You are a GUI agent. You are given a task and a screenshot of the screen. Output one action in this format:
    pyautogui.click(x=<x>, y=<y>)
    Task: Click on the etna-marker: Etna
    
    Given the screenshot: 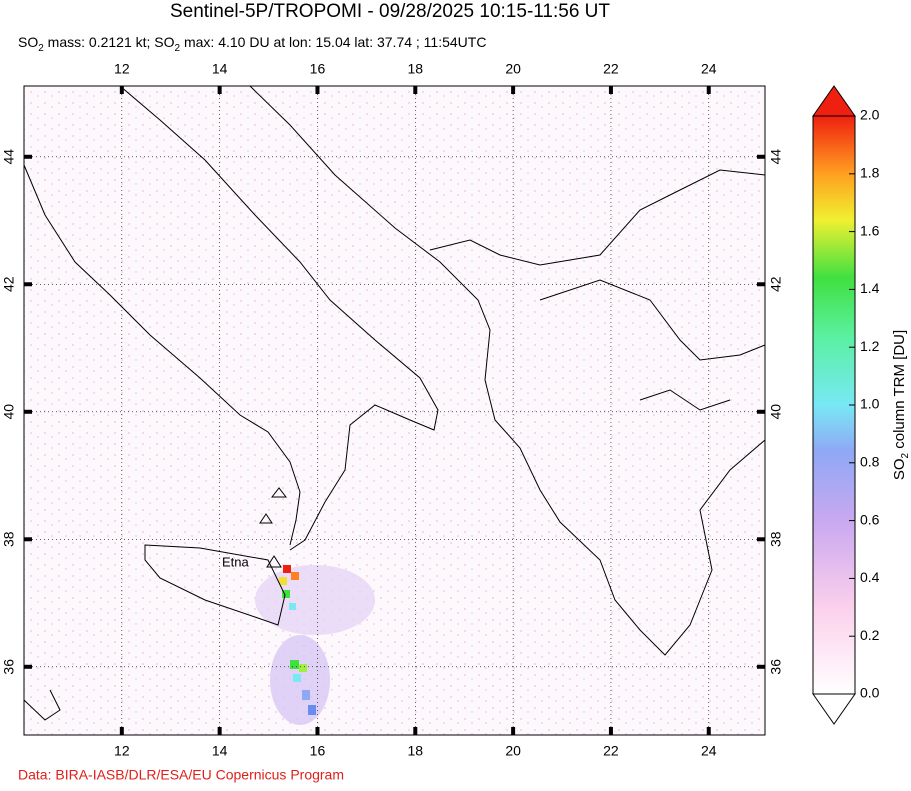 What is the action you would take?
    pyautogui.click(x=255, y=528)
    